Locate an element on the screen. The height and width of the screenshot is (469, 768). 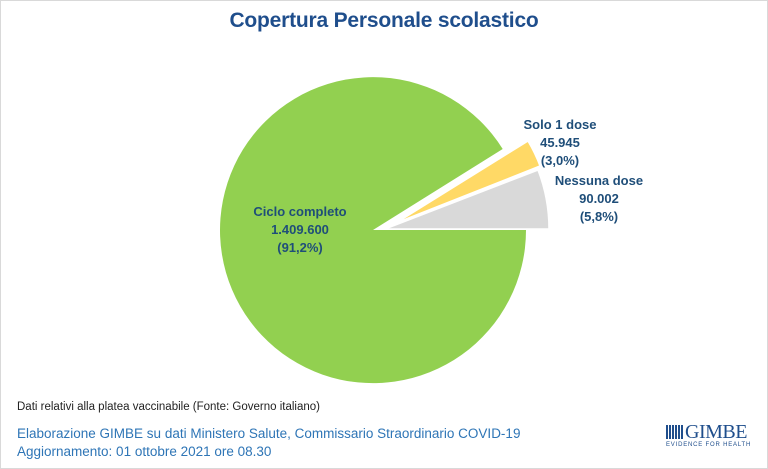
label-name: Solo 1 dose is located at coordinates (560, 124).